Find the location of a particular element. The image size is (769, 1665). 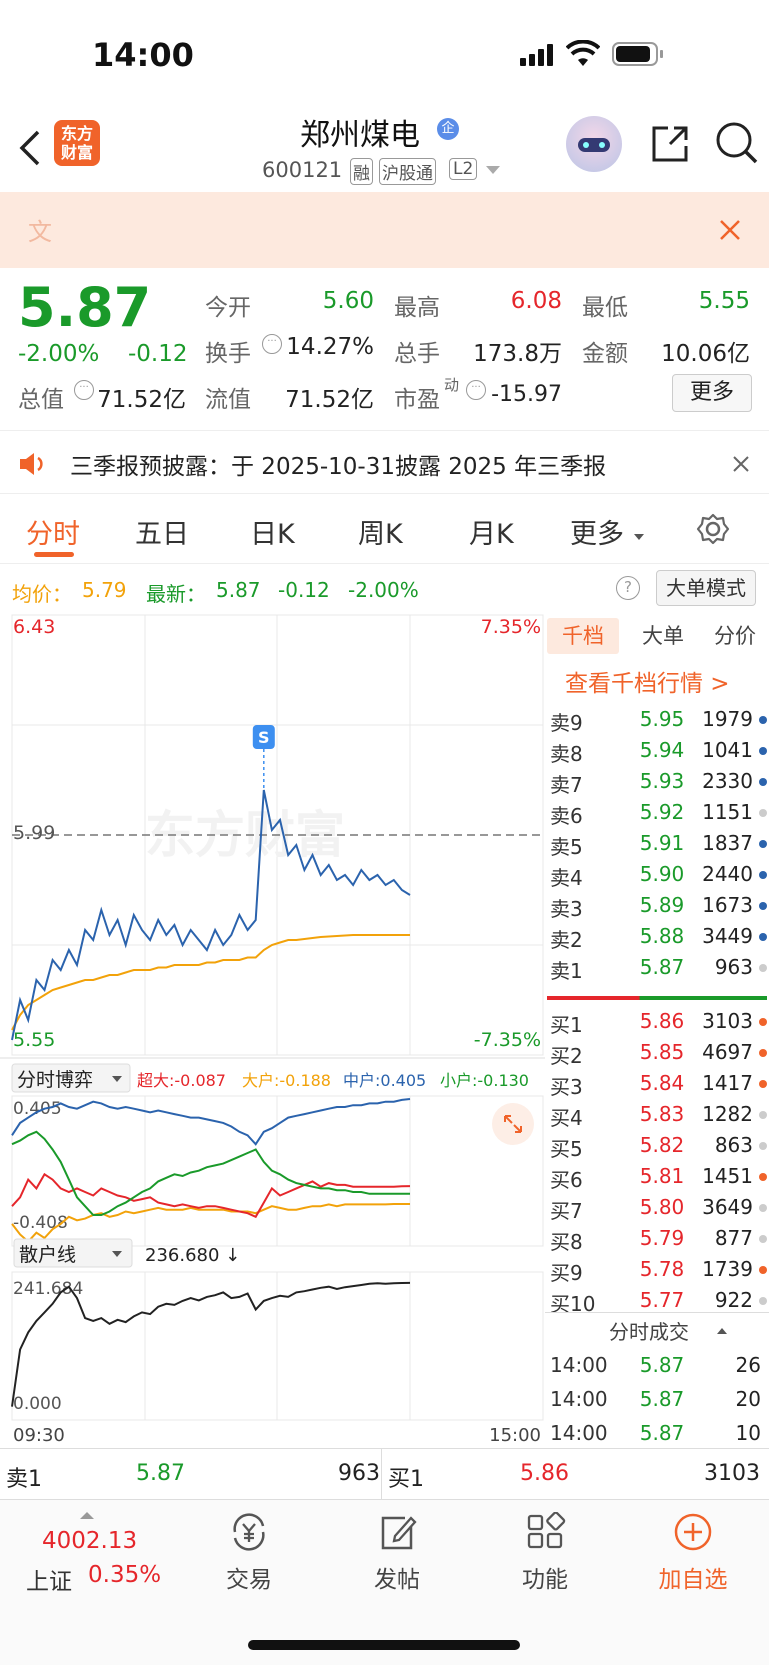

ask-label: 卖9 is located at coordinates (566, 723).